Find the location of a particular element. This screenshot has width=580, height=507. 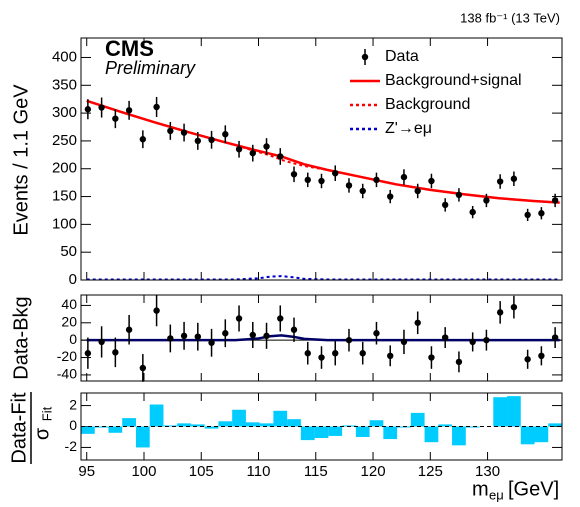

y-tick-label: 400 is located at coordinates (64, 56).